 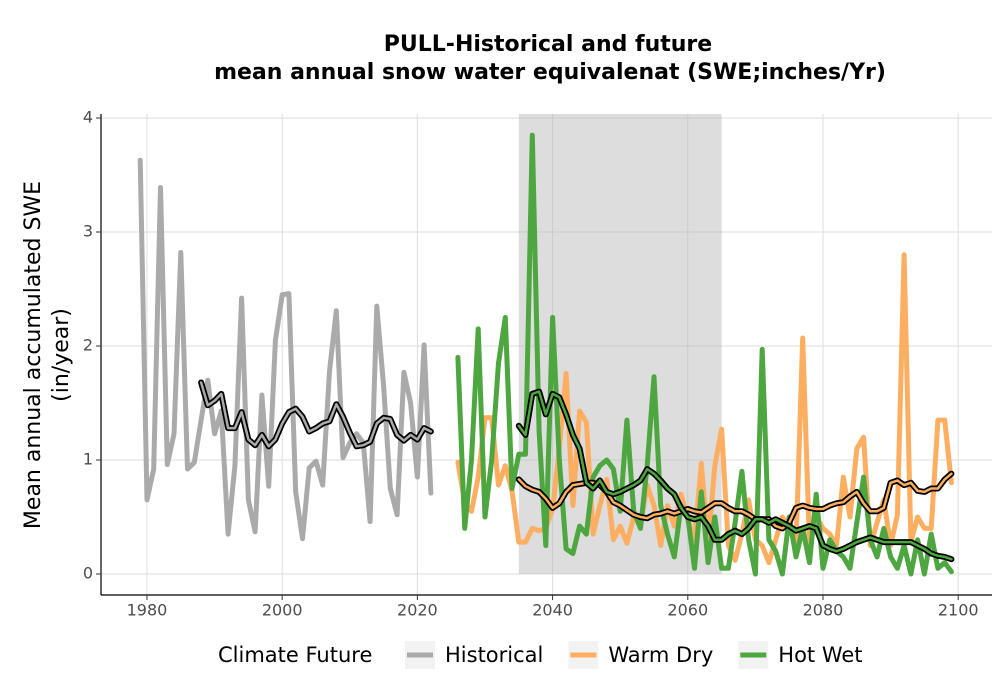 I want to click on legend-label: Hot Wet, so click(x=820, y=655).